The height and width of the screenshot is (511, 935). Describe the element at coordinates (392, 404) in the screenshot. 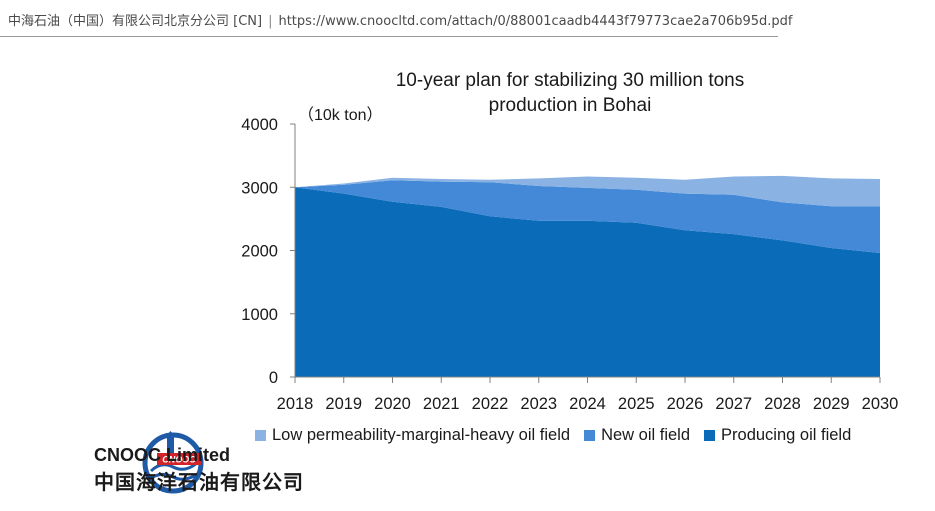

I see `x-tick-label: 2020` at that location.